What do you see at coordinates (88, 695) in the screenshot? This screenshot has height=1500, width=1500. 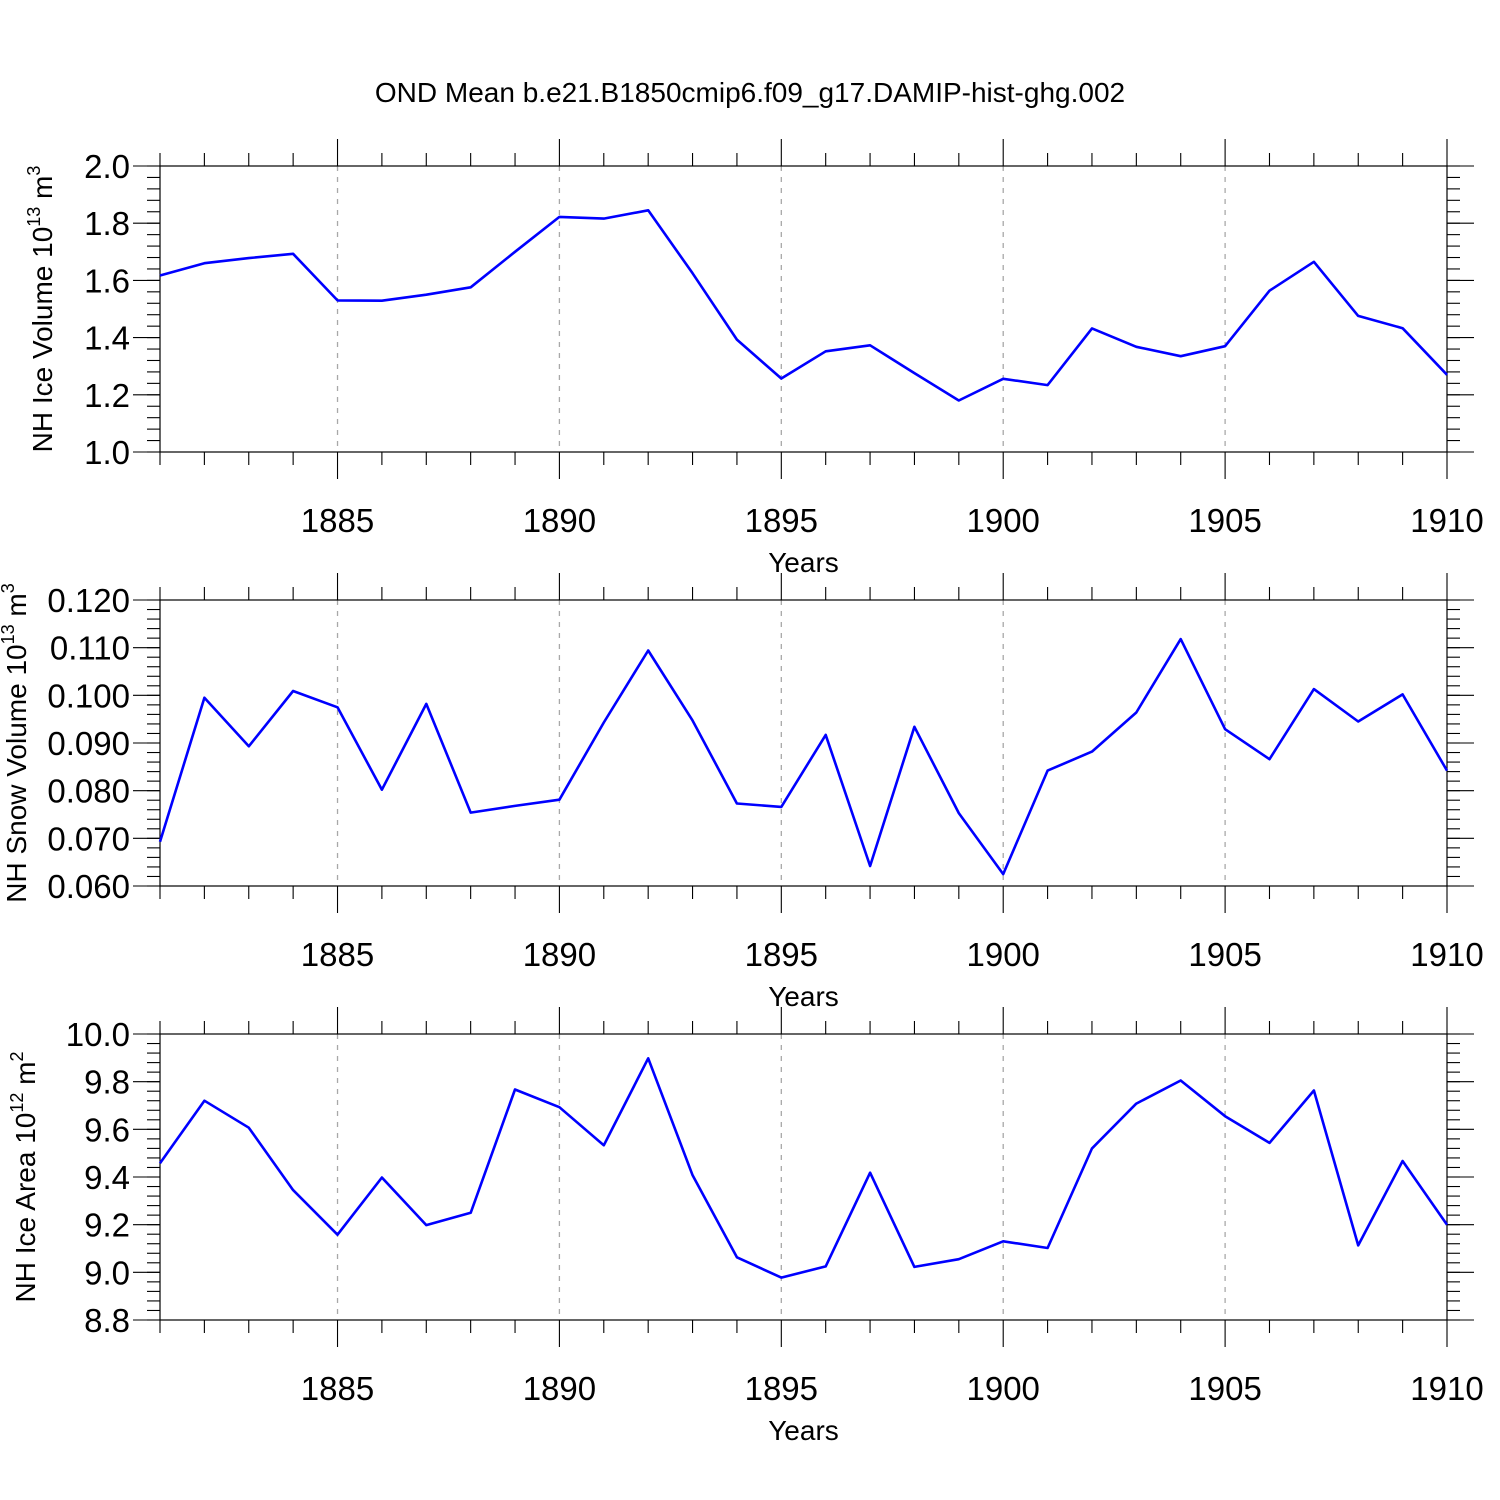 I see `y-tick-label: 0.100` at bounding box center [88, 695].